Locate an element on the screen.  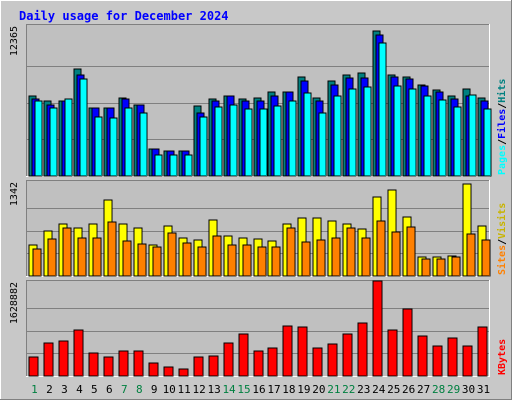
day-label-24: 24 is located at coordinates (379, 389).